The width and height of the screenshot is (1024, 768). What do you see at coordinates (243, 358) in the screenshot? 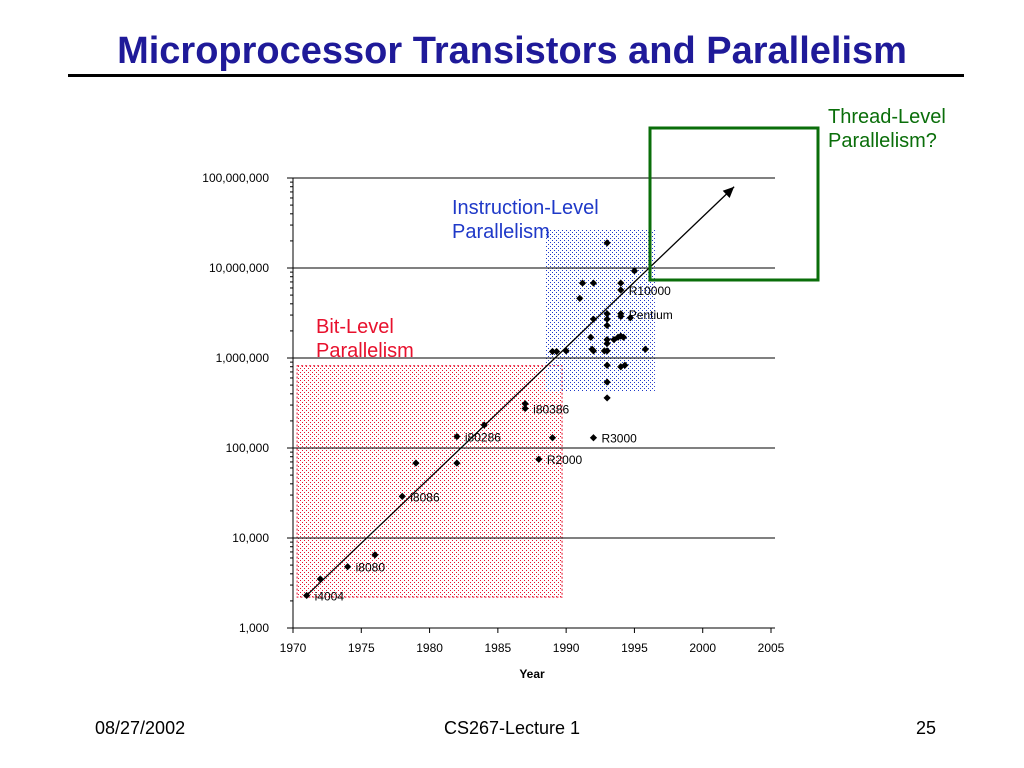
I see `y-tick-label: 1,000,000` at bounding box center [243, 358].